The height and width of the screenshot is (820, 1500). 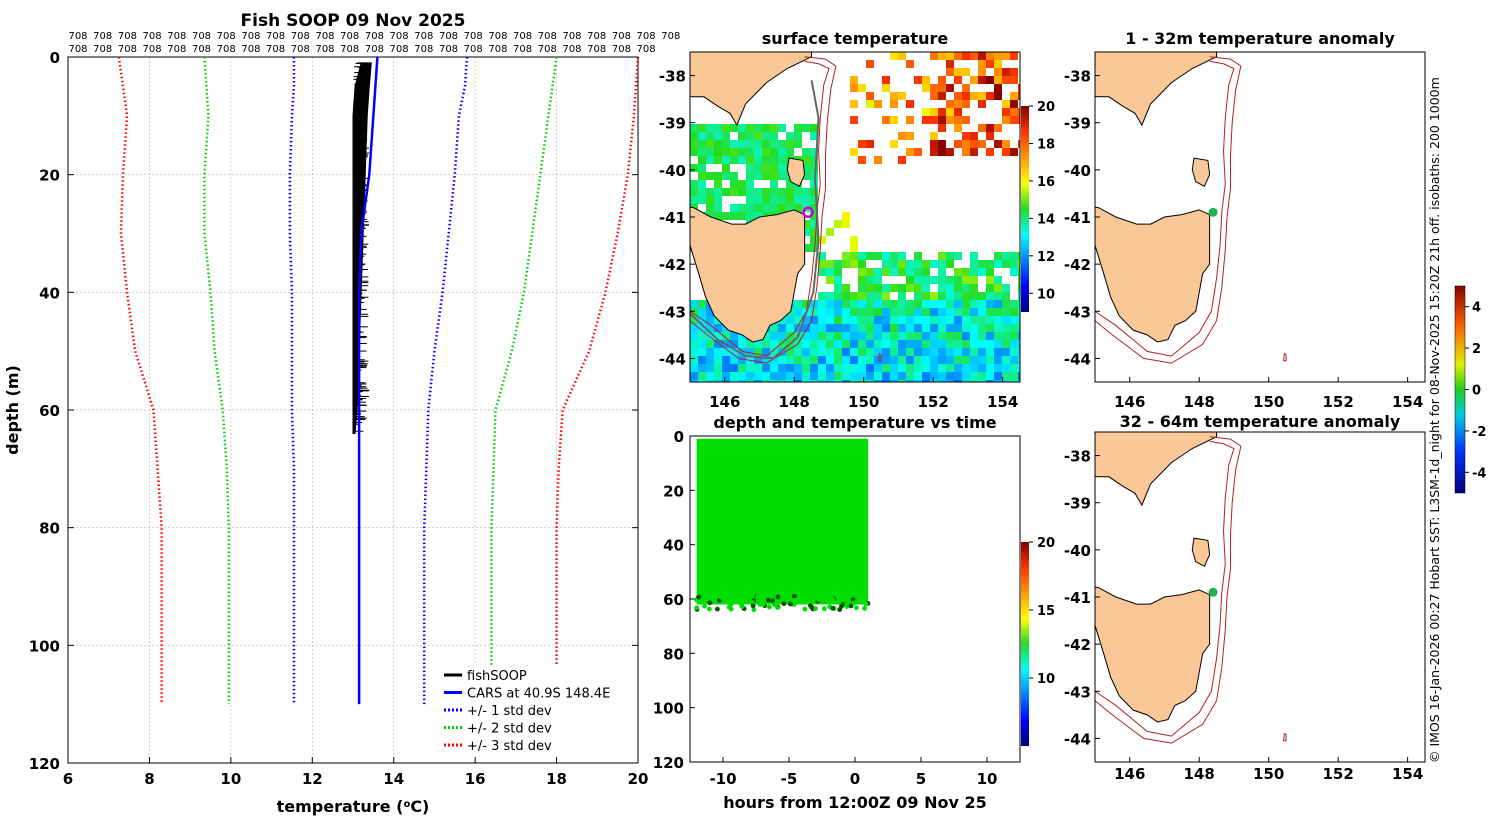 I want to click on legend-label: +/- 1 std dev, so click(x=509, y=711).